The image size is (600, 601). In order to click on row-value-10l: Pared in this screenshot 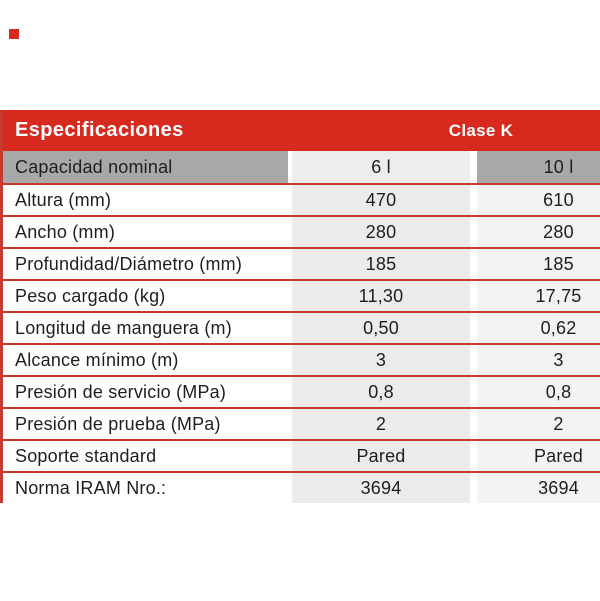, I will do `click(538, 456)`.